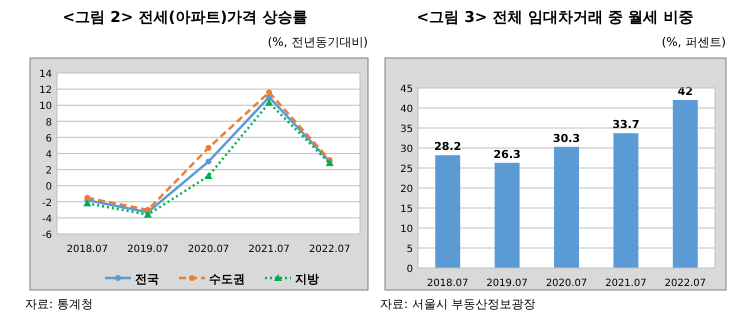 This screenshot has height=320, width=740. What do you see at coordinates (406, 89) in the screenshot?
I see `y-tick-label: 45` at bounding box center [406, 89].